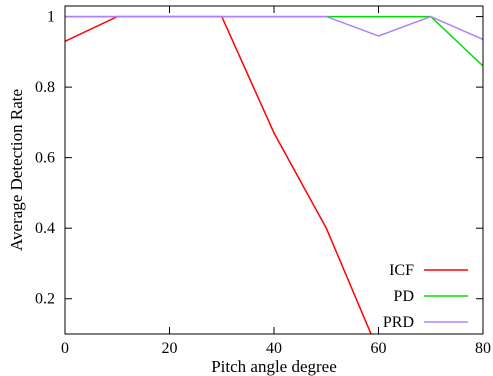 Image resolution: width=493 pixels, height=376 pixels. Describe the element at coordinates (45, 299) in the screenshot. I see `y-tick-label: 0.2` at that location.